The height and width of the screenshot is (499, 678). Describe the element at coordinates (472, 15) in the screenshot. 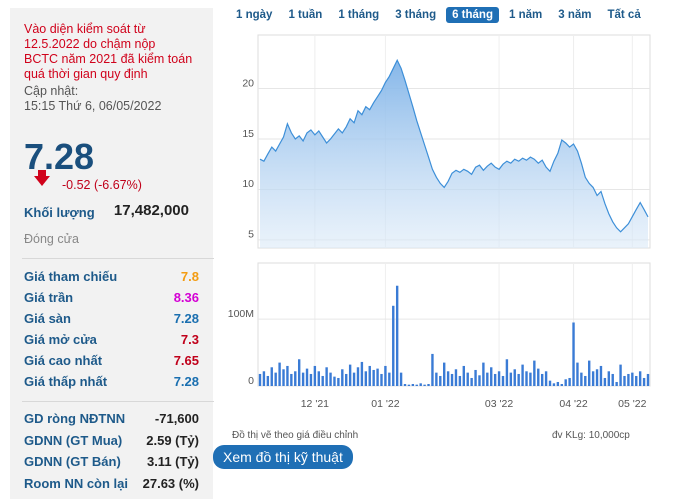

I see `period-tab: 6 tháng` at that location.